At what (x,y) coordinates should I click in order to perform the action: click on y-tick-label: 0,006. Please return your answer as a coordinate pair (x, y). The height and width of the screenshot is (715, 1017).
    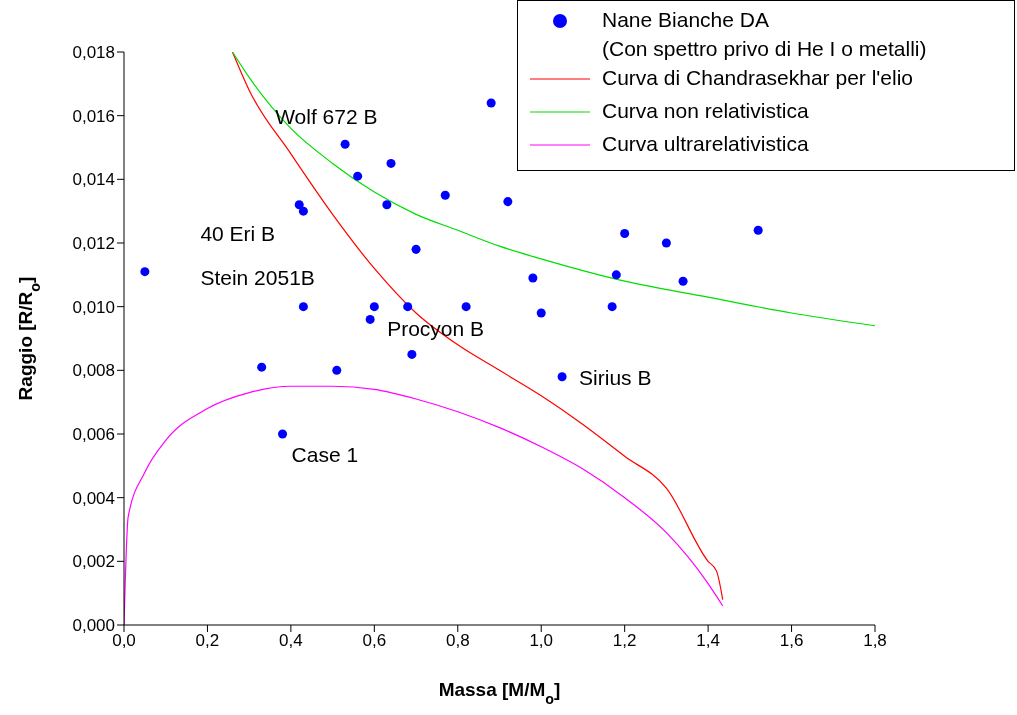
    Looking at the image, I should click on (93, 435).